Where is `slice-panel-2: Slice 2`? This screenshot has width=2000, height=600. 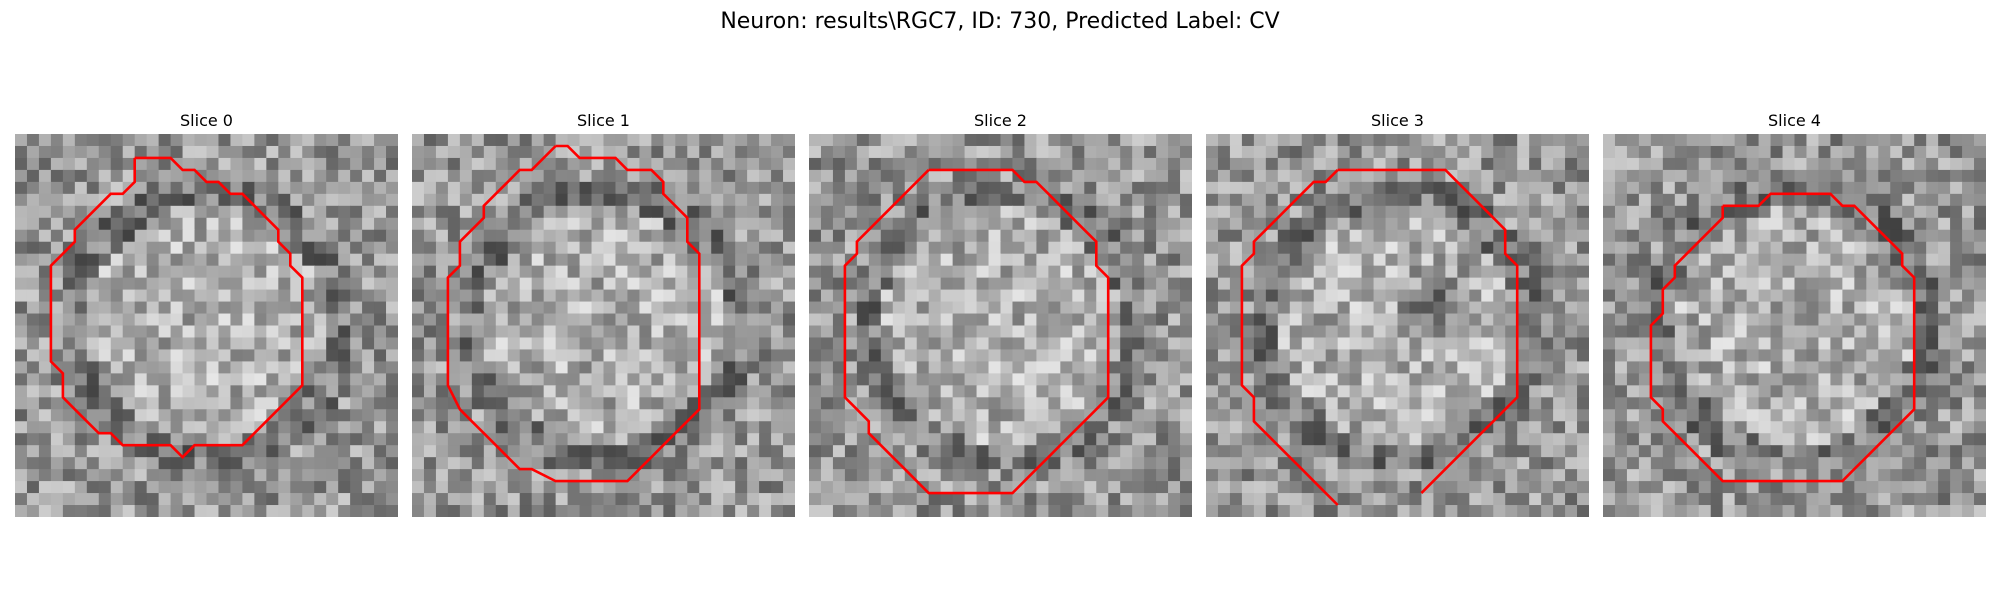 slice-panel-2: Slice 2 is located at coordinates (1000, 313).